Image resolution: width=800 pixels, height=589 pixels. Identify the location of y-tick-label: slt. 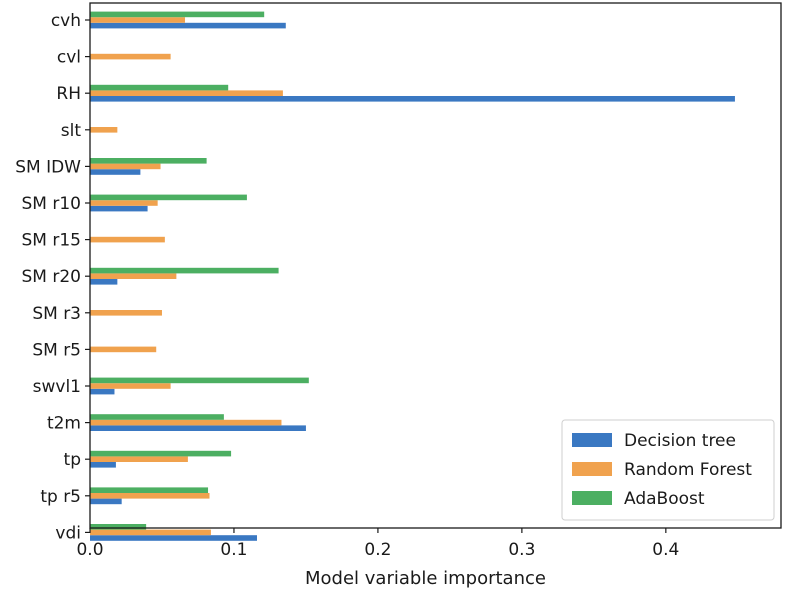
(71, 131).